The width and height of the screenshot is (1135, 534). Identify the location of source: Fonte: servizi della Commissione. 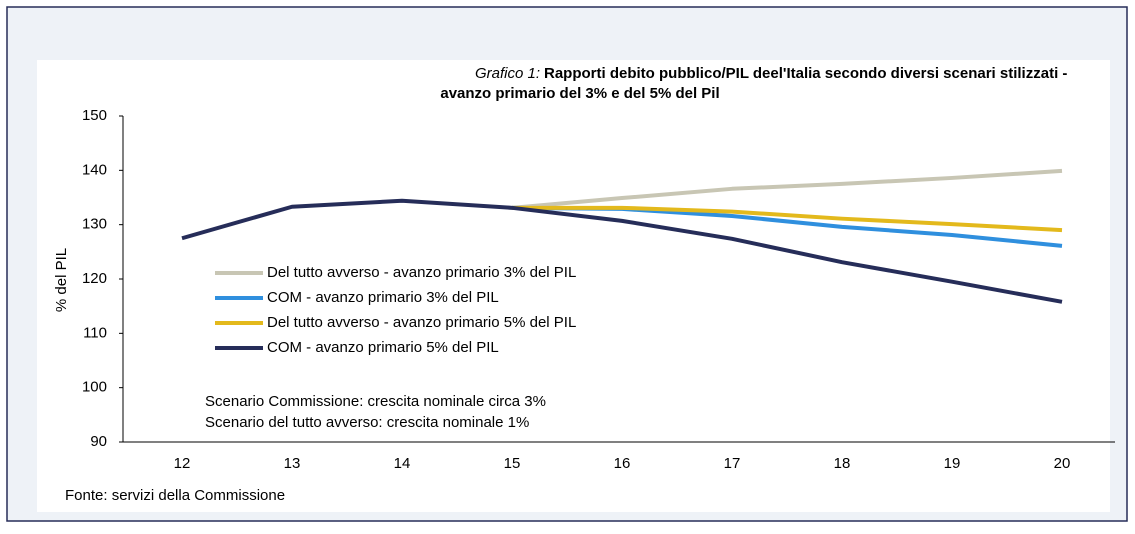
(175, 495).